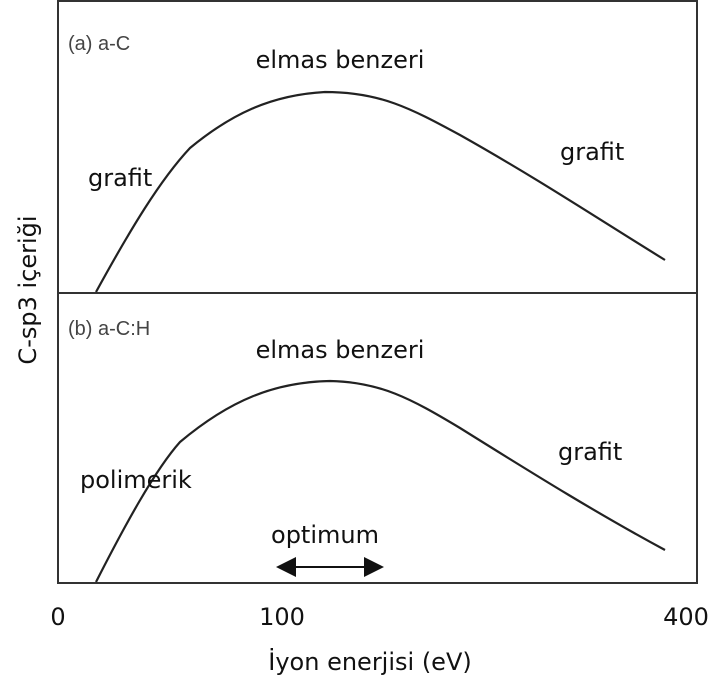  Describe the element at coordinates (325, 535) in the screenshot. I see `arrow-label: optimum` at that location.